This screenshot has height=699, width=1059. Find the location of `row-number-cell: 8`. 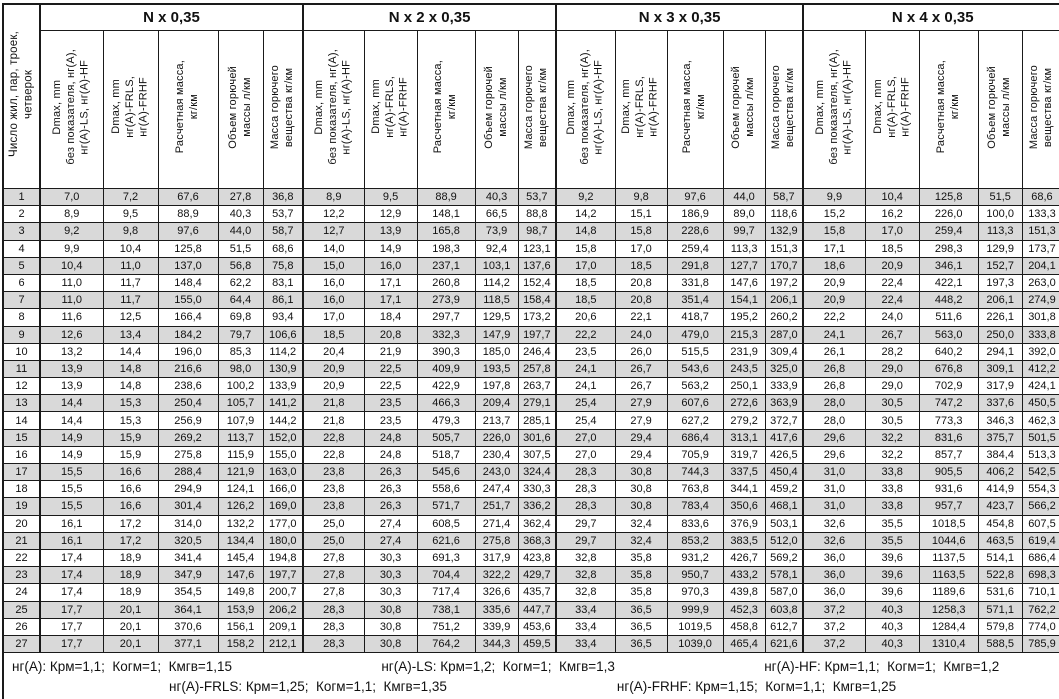

row-number-cell: 8 is located at coordinates (21, 317).